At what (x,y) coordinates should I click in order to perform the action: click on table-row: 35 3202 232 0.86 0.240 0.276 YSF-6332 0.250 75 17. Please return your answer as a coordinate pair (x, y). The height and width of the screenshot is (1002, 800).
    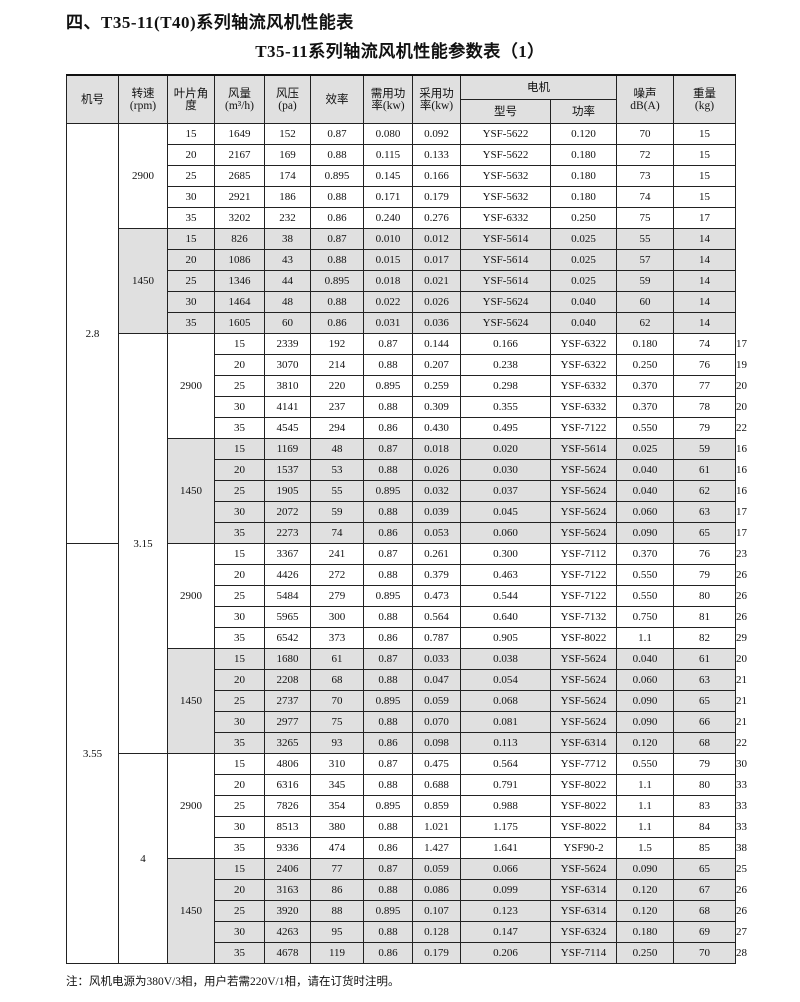
    Looking at the image, I should click on (401, 218).